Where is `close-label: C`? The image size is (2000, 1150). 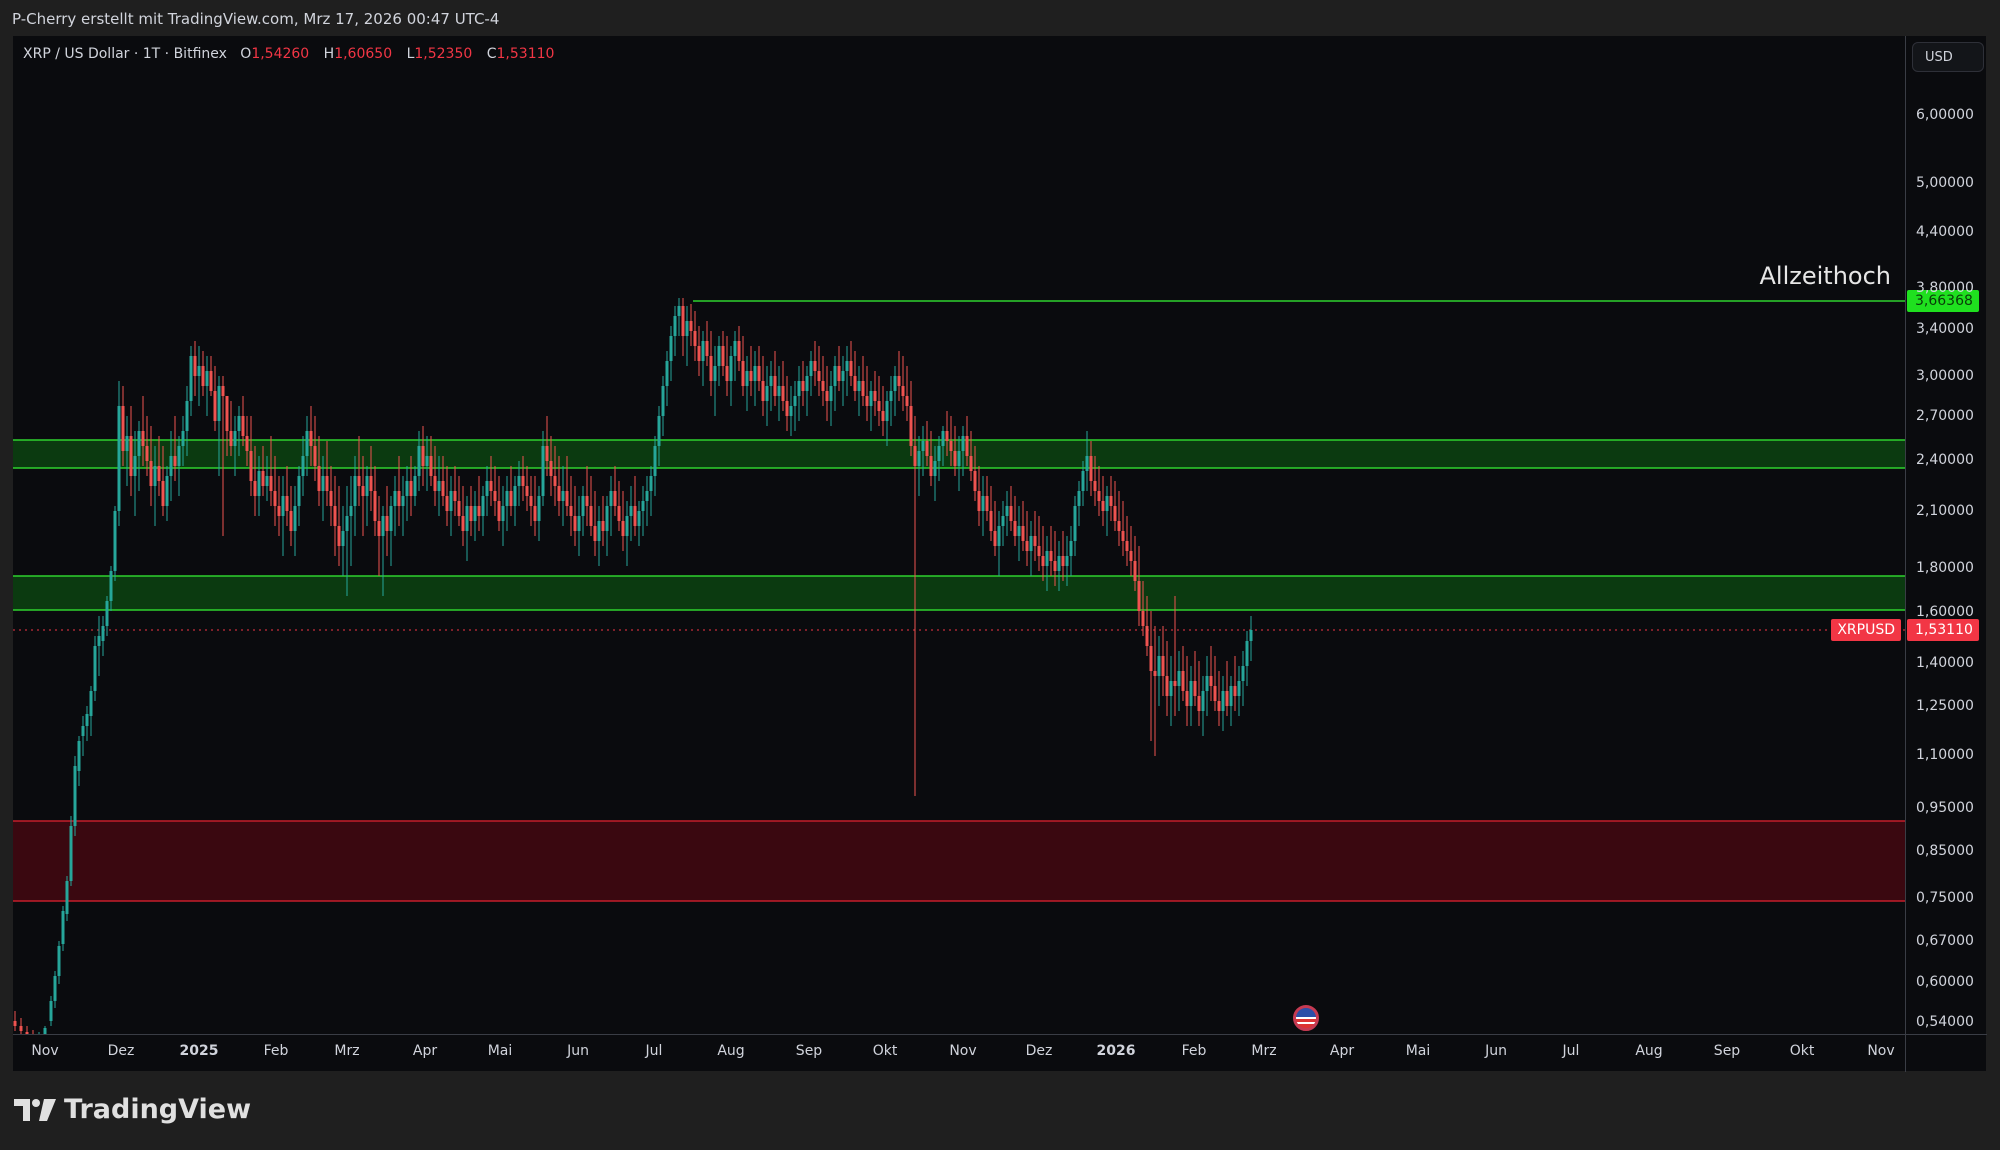 close-label: C is located at coordinates (491, 54).